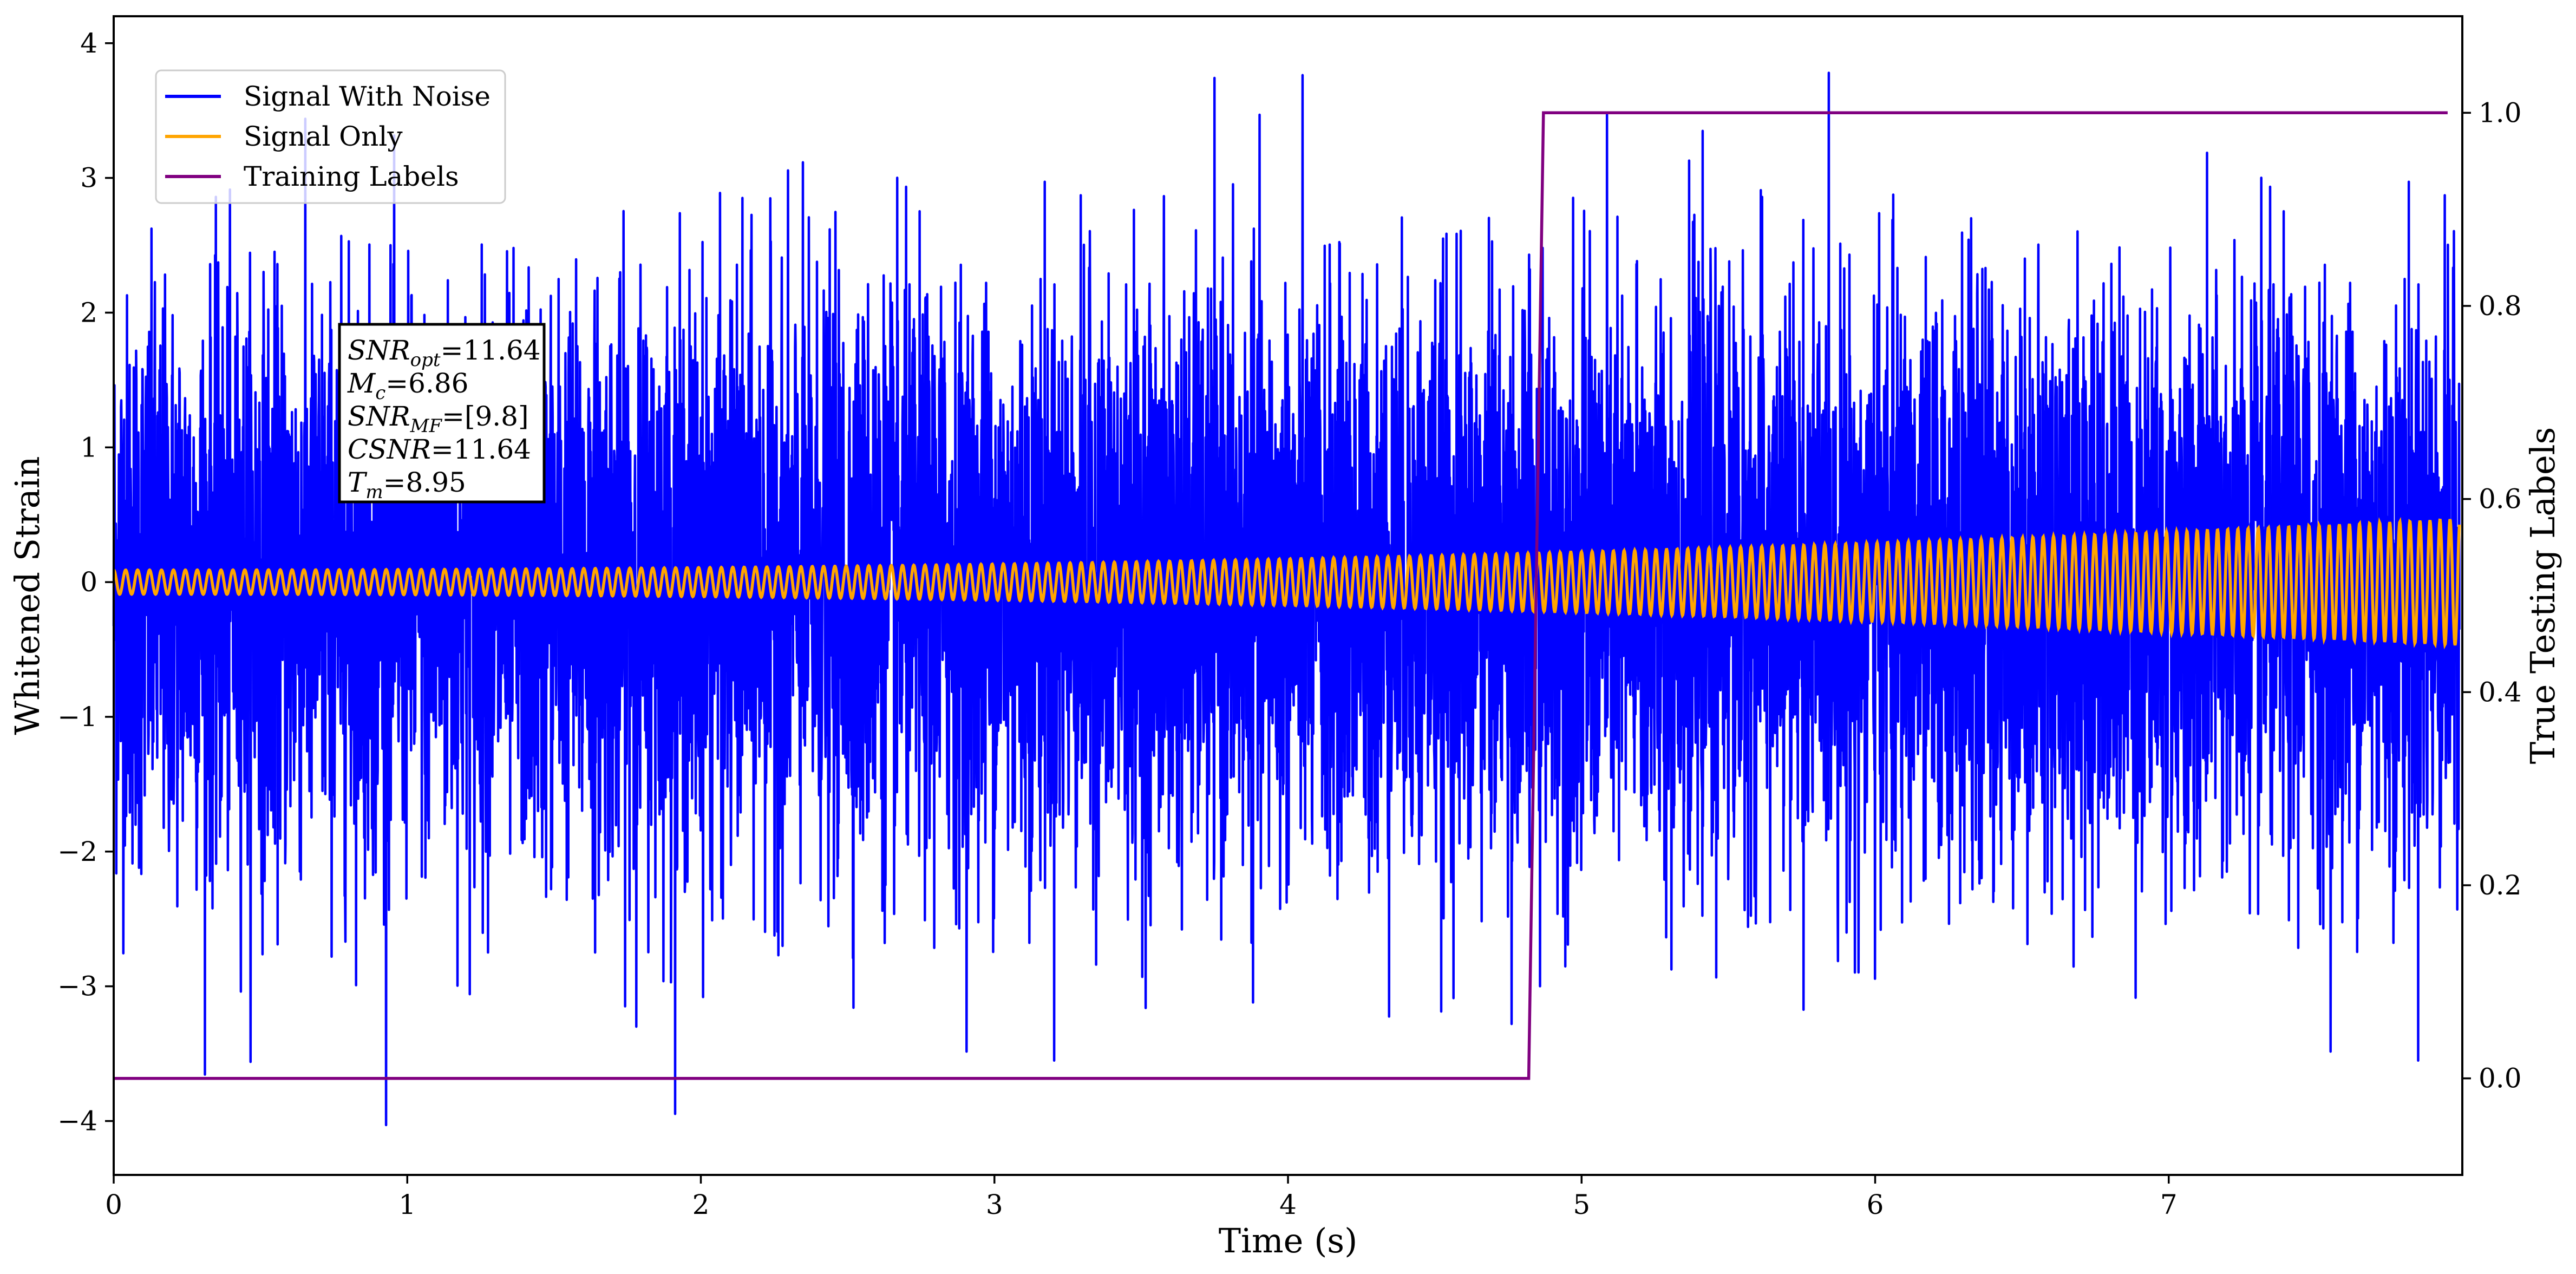 This screenshot has height=1274, width=2576. I want to click on y-tick-label: −1, so click(77, 717).